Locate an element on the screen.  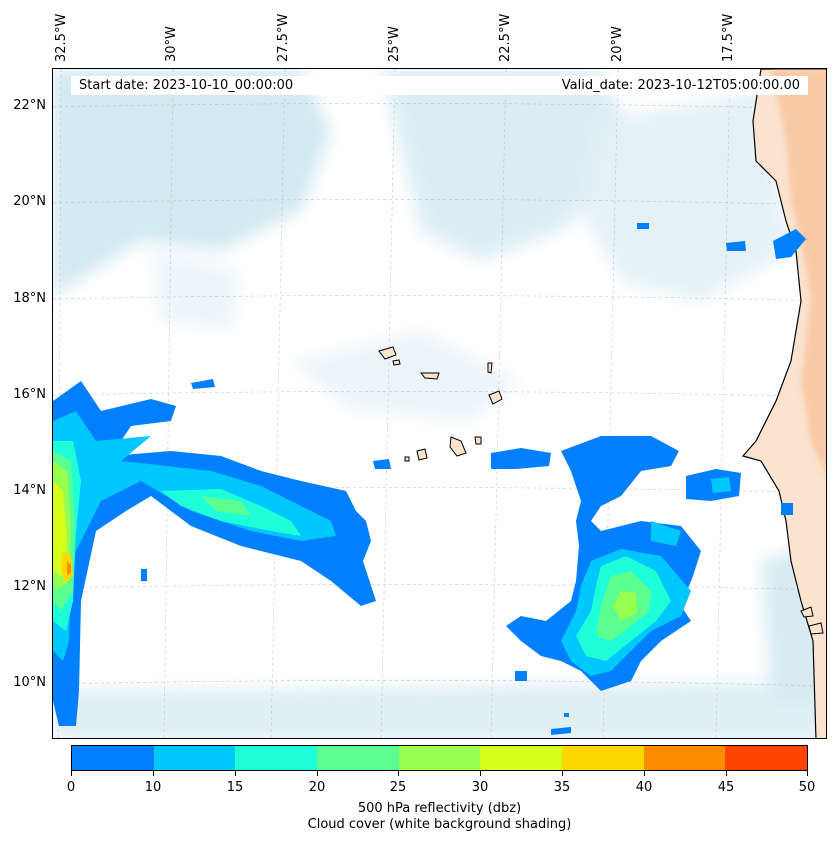
island-fogo is located at coordinates (422, 454).